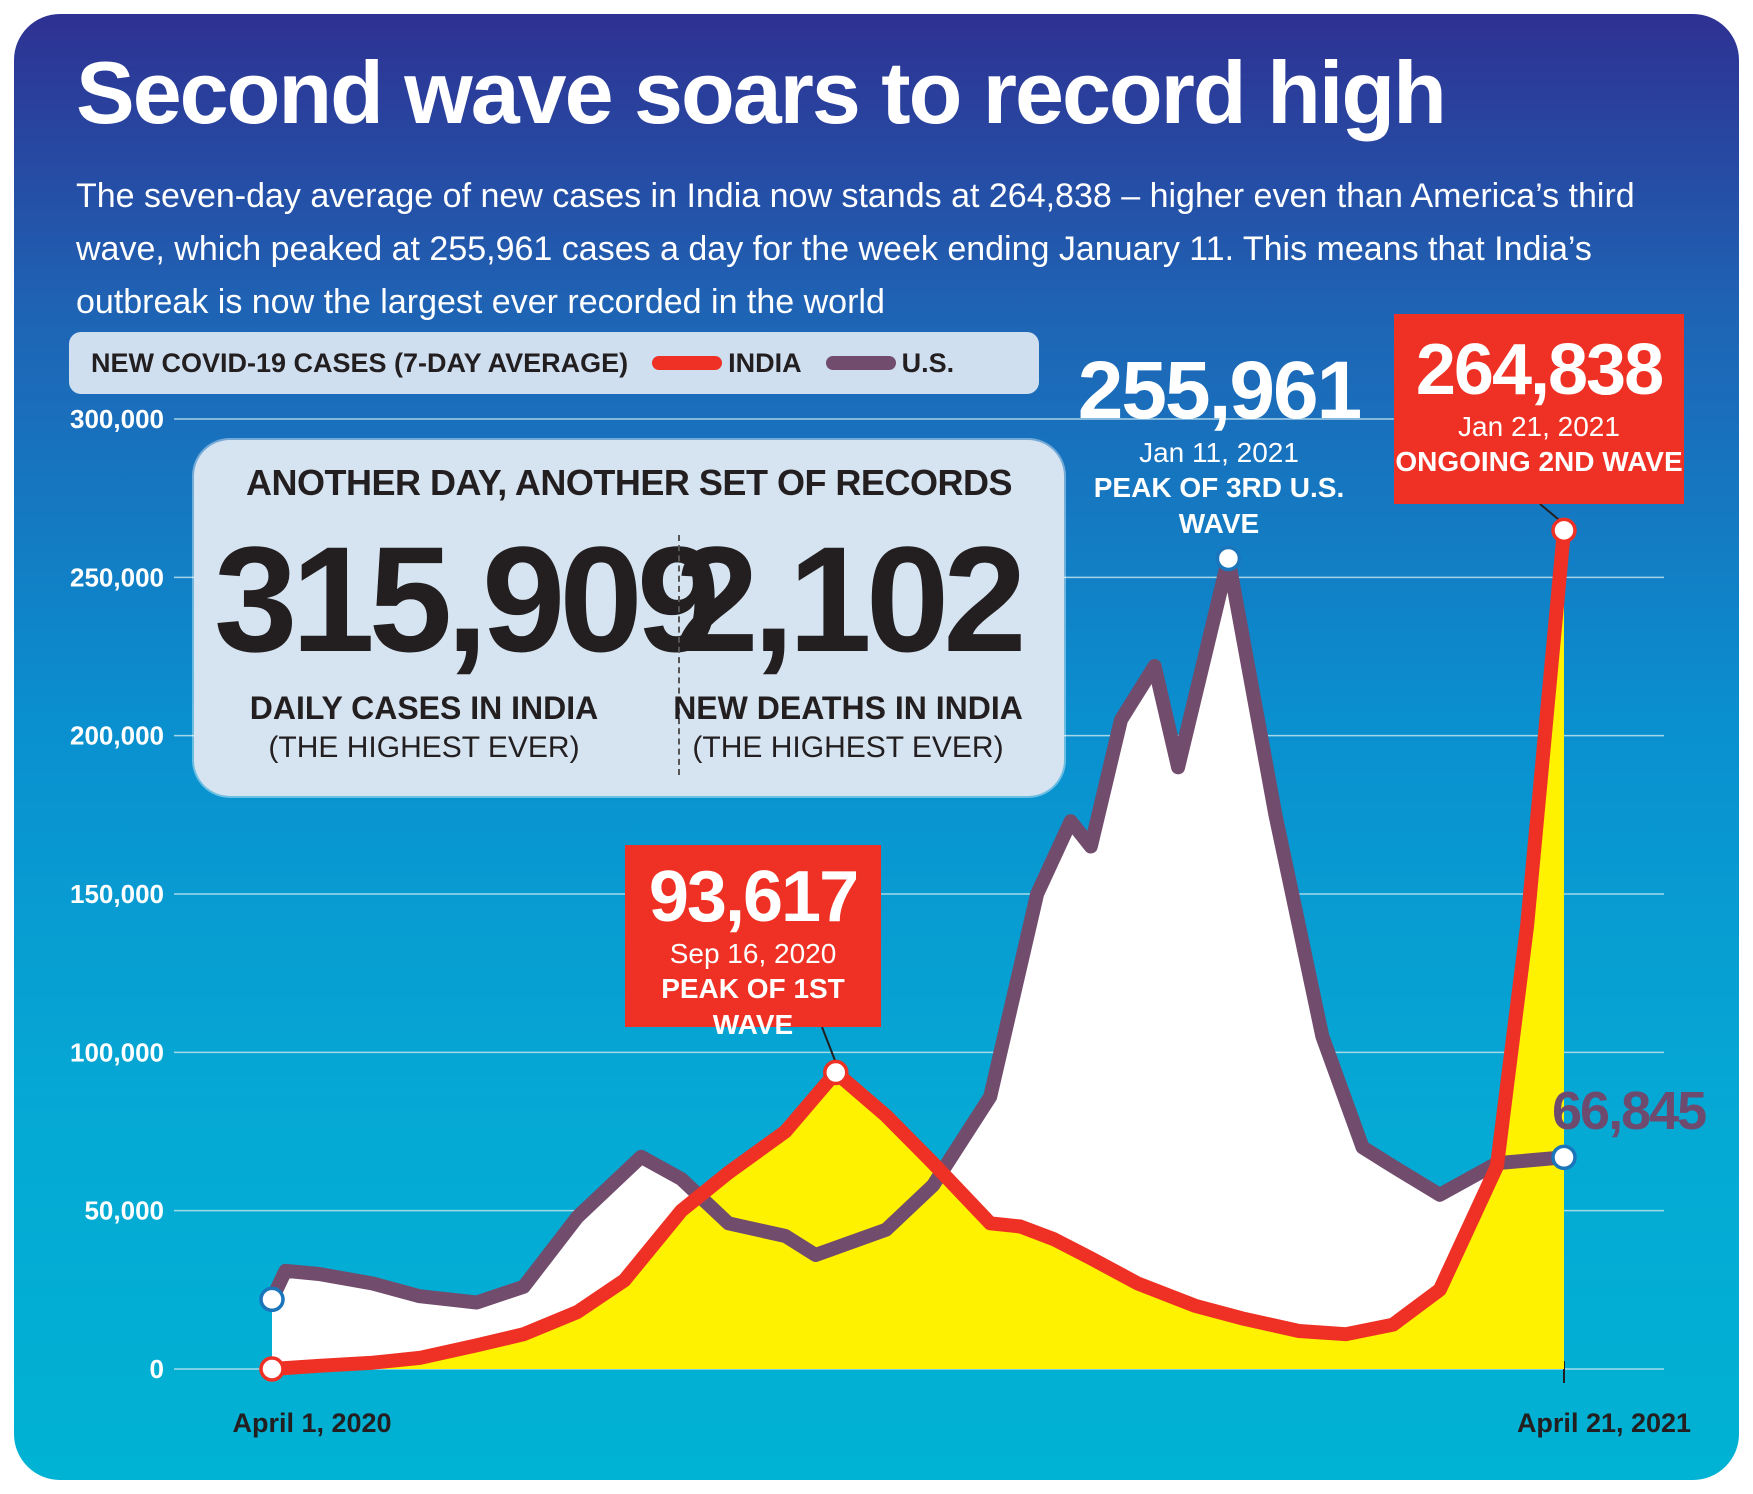 The image size is (1753, 1494). What do you see at coordinates (836, 1072) in the screenshot?
I see `india-first-peak-marker` at bounding box center [836, 1072].